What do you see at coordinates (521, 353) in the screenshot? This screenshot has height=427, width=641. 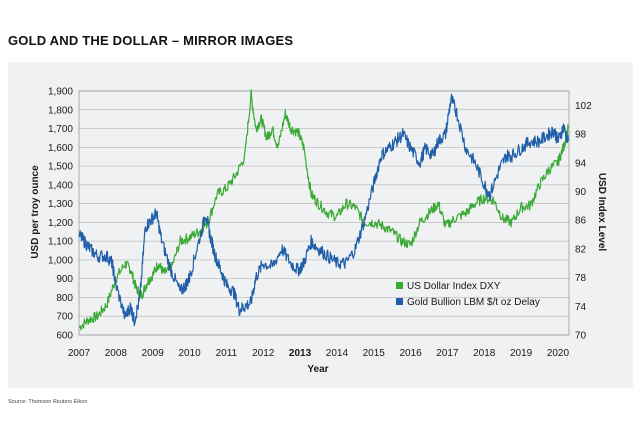 I see `x-tick-label: 2019` at bounding box center [521, 353].